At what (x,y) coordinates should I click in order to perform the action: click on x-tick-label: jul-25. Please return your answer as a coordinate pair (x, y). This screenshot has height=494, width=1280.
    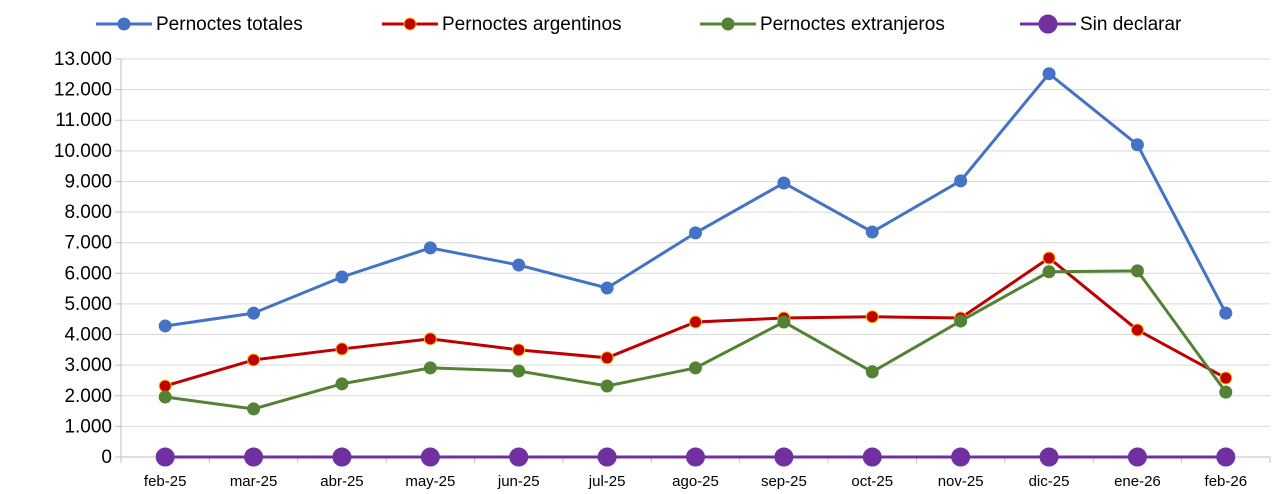
    Looking at the image, I should click on (607, 481).